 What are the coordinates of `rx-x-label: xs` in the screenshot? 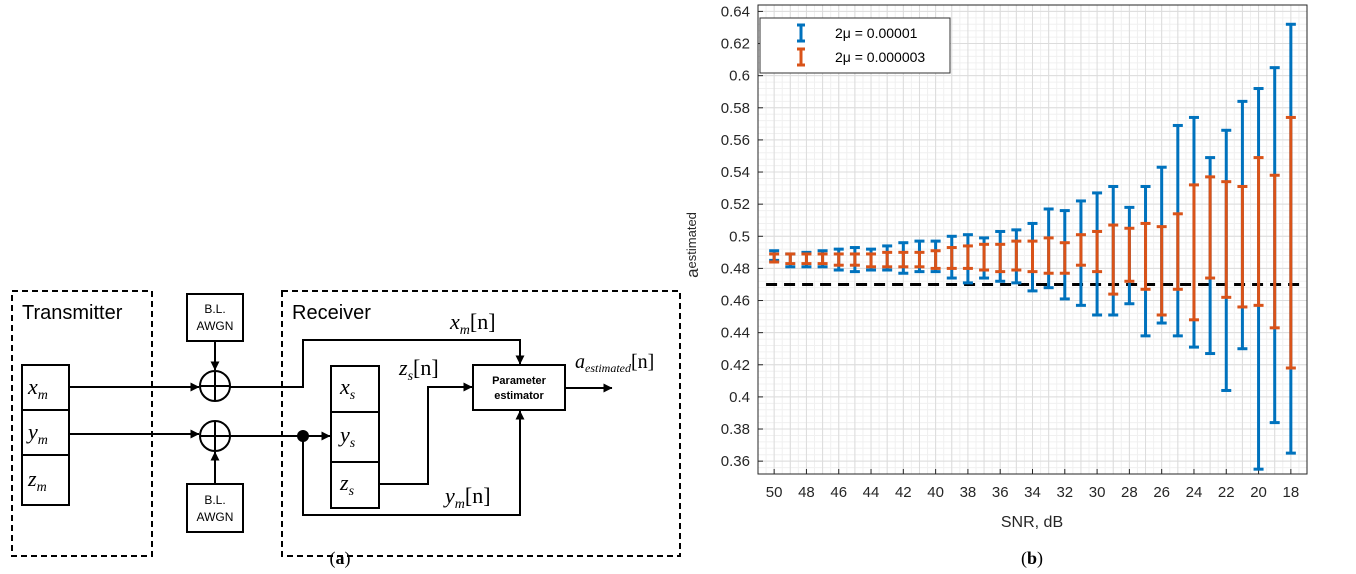 It's located at (347, 388).